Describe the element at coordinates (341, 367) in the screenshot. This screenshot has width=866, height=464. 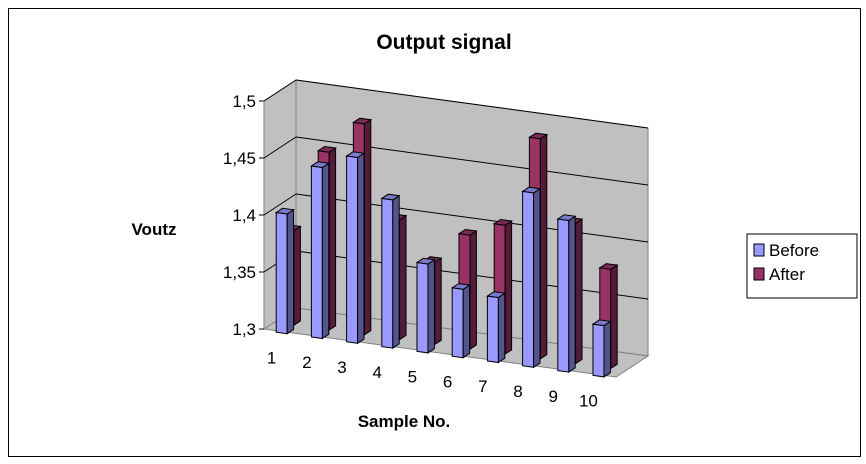
I see `x-tick-label: 3` at that location.